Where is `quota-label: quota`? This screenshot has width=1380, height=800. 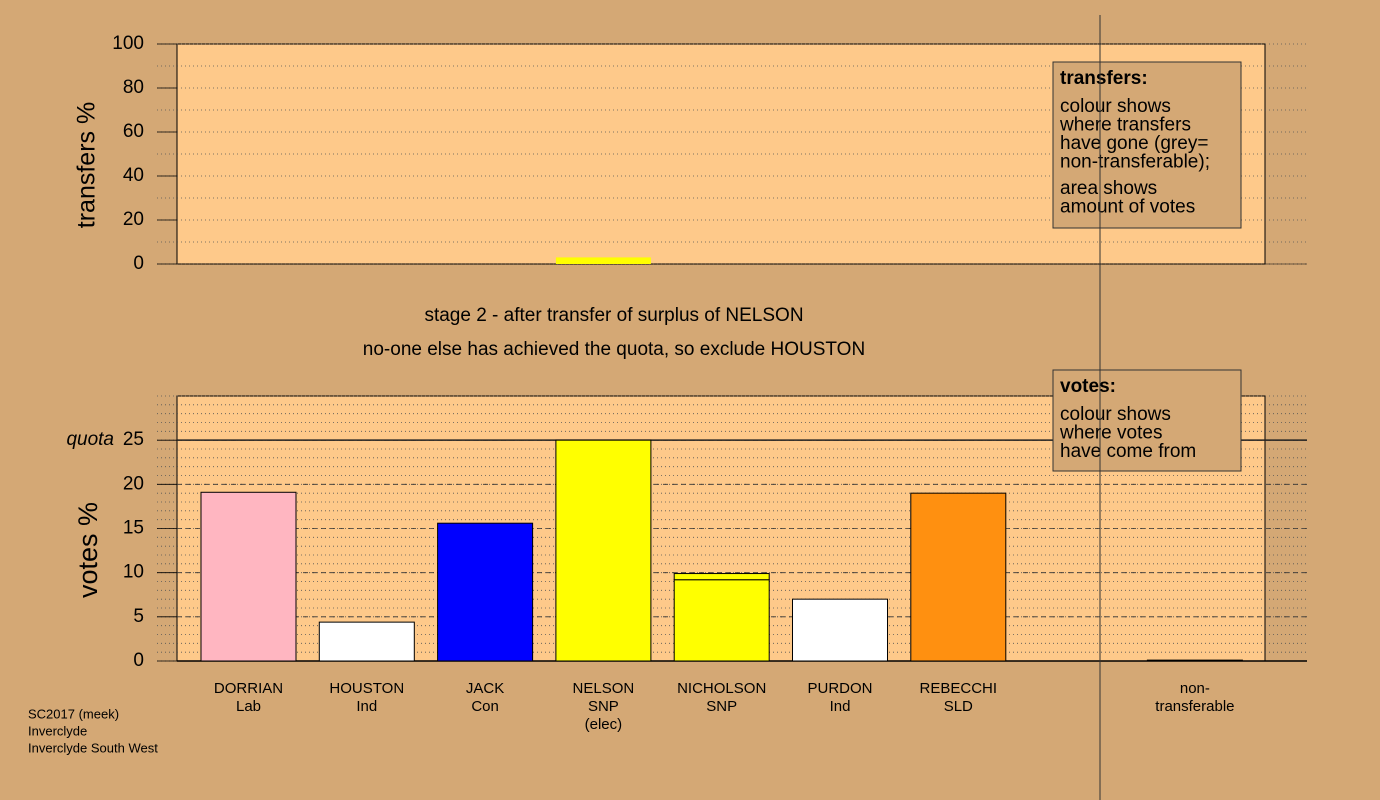
quota-label: quota is located at coordinates (90, 439).